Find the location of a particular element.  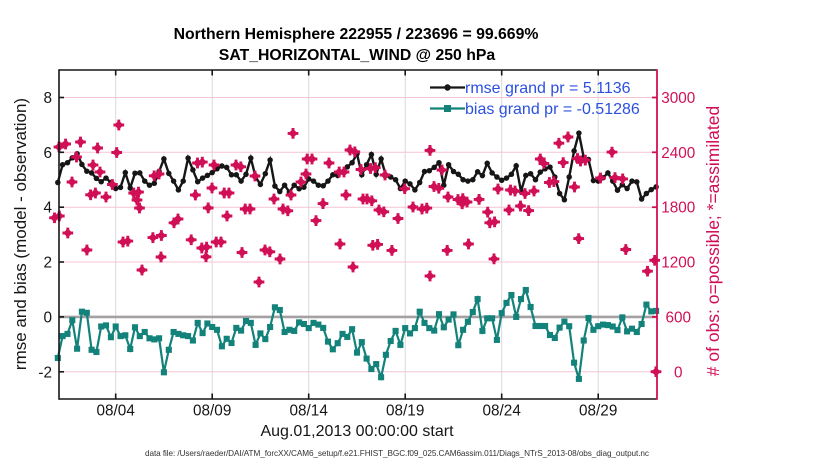

svg-text: 3000 is located at coordinates (678, 98).